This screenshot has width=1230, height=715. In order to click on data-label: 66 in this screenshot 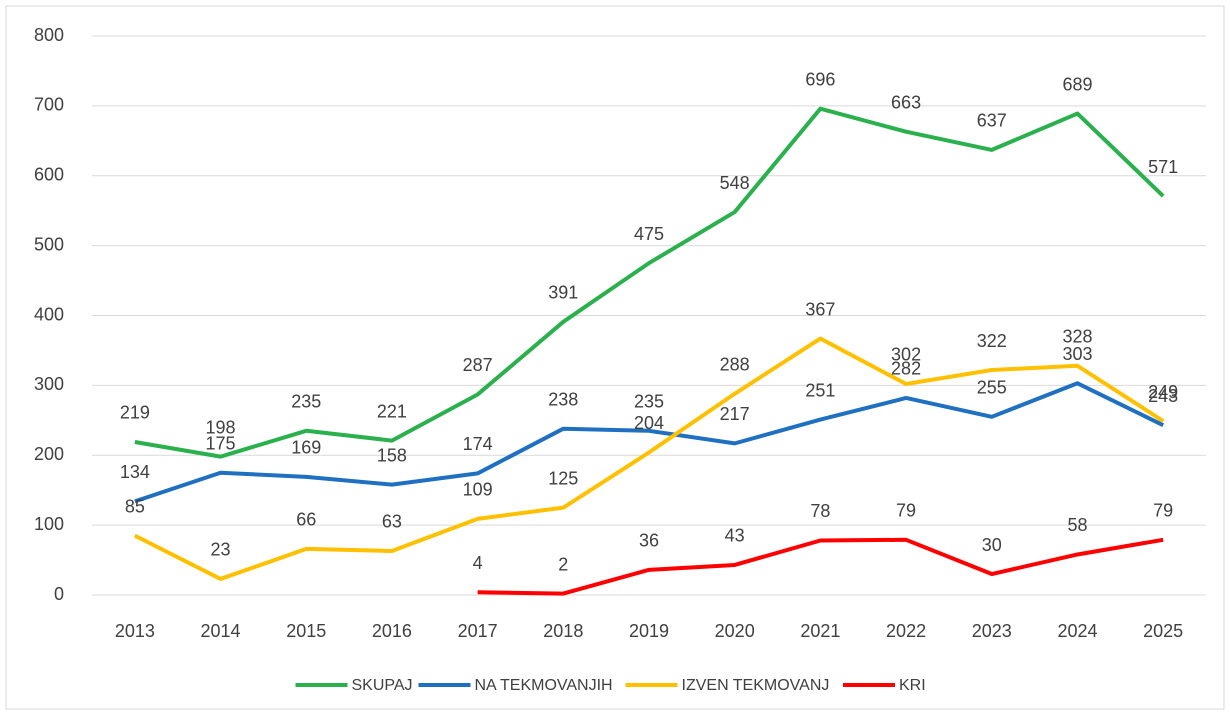, I will do `click(306, 520)`.